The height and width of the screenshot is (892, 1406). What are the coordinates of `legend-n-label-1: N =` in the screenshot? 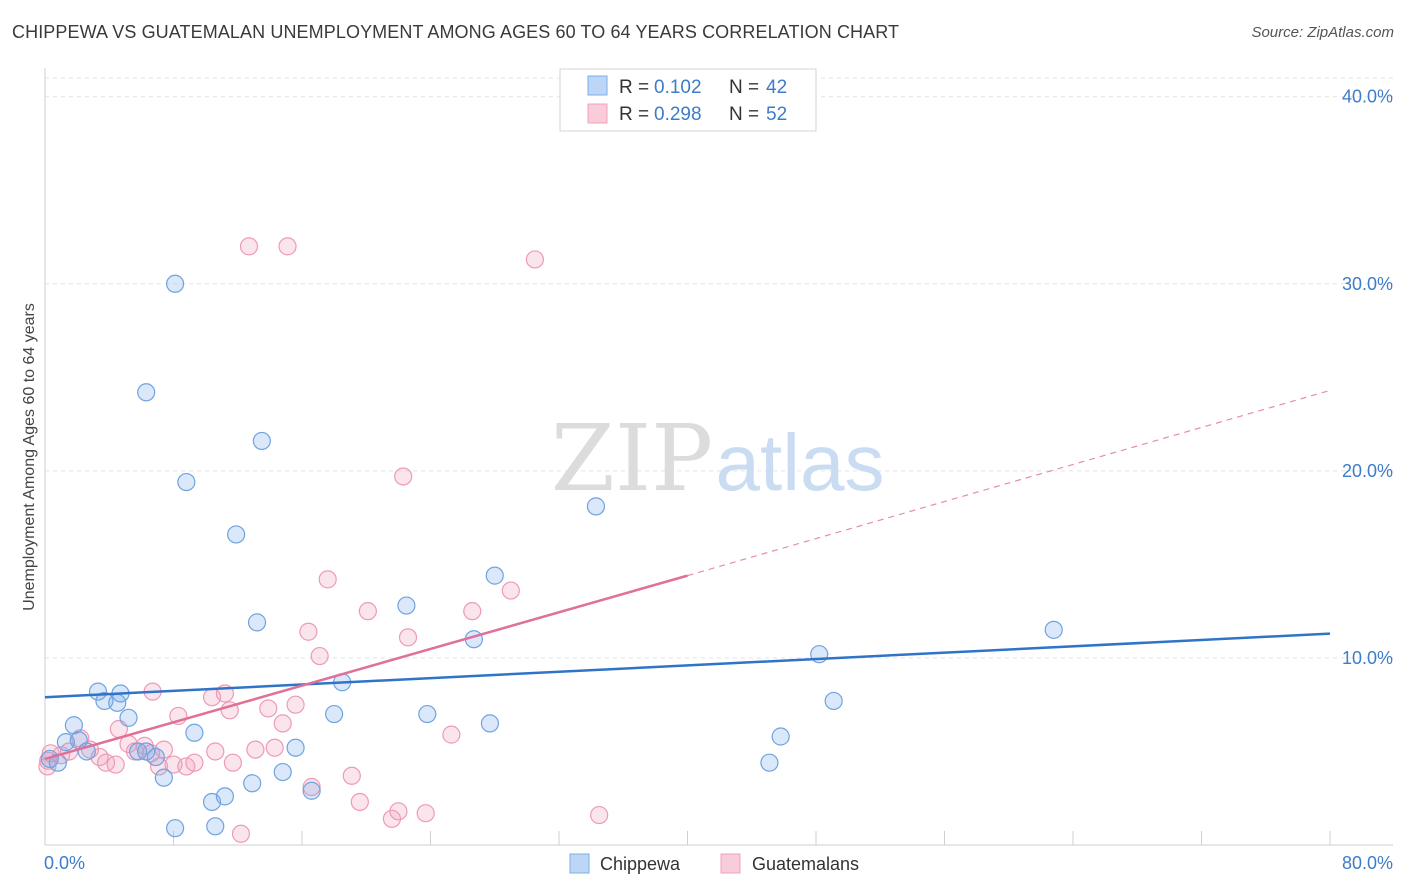 It's located at (744, 87).